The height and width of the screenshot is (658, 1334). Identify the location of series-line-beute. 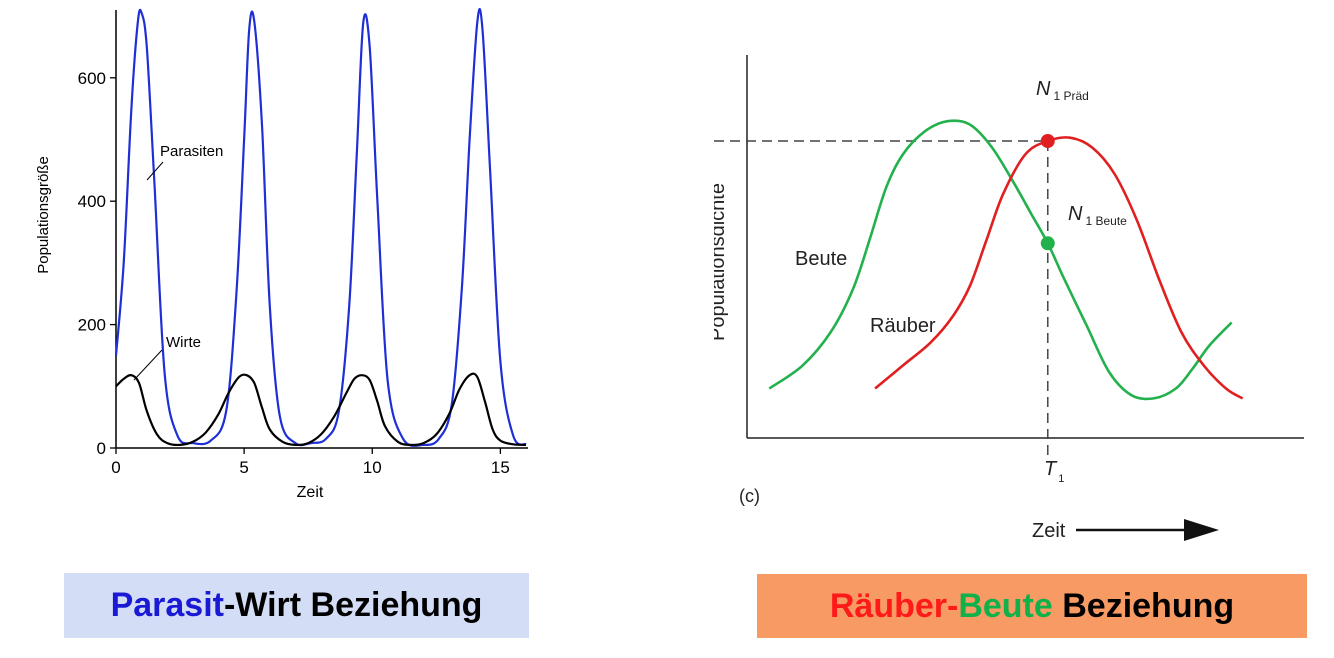
(1000, 260).